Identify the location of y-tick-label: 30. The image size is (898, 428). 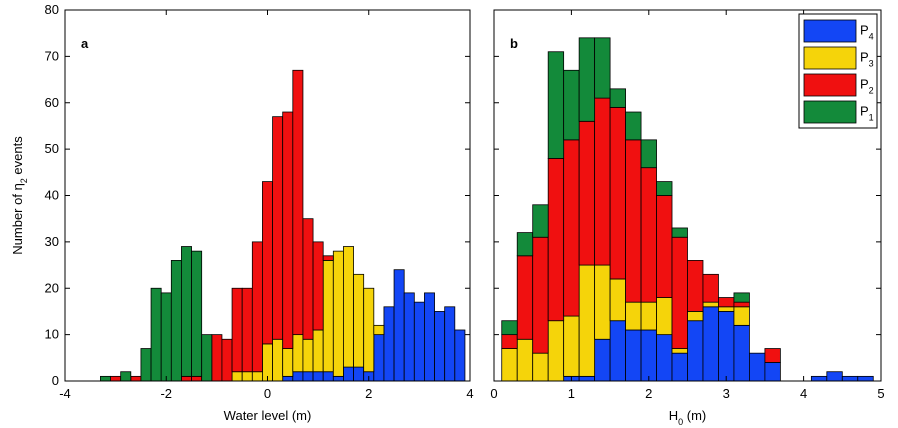
(52, 241).